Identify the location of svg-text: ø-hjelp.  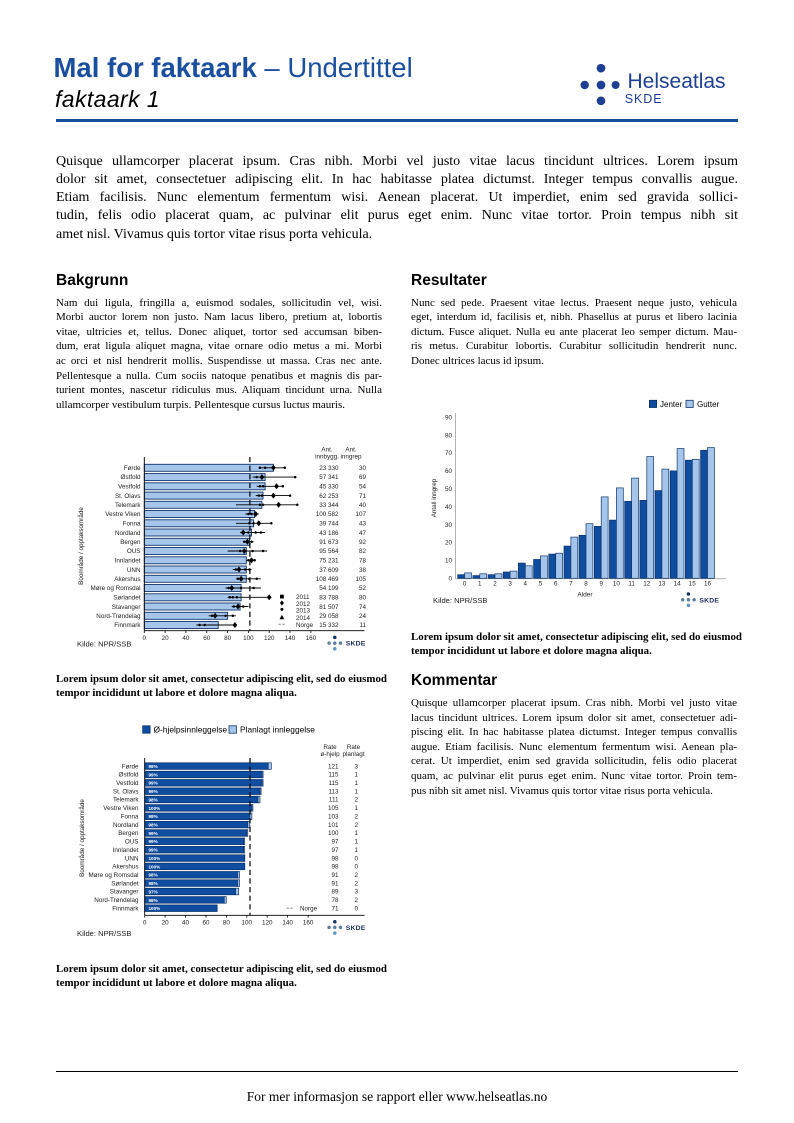
(330, 754).